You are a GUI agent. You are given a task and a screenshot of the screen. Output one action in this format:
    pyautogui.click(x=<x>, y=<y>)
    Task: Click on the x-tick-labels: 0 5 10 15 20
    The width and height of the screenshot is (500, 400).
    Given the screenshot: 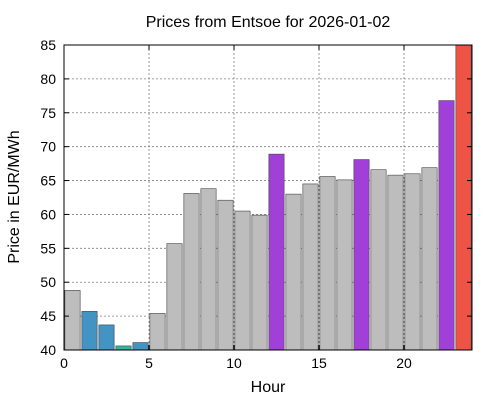 What is the action you would take?
    pyautogui.click(x=236, y=363)
    